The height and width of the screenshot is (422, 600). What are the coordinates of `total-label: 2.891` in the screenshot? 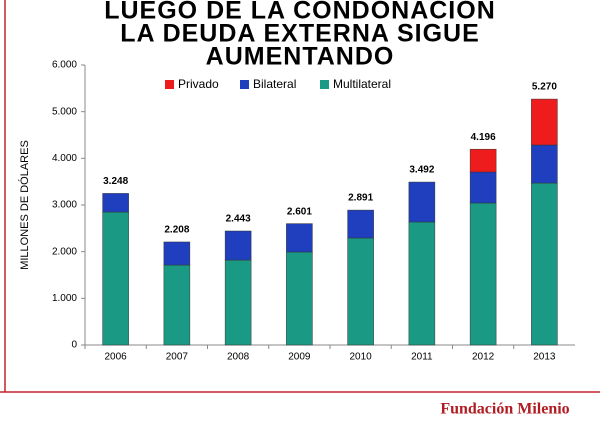 It's located at (360, 198).